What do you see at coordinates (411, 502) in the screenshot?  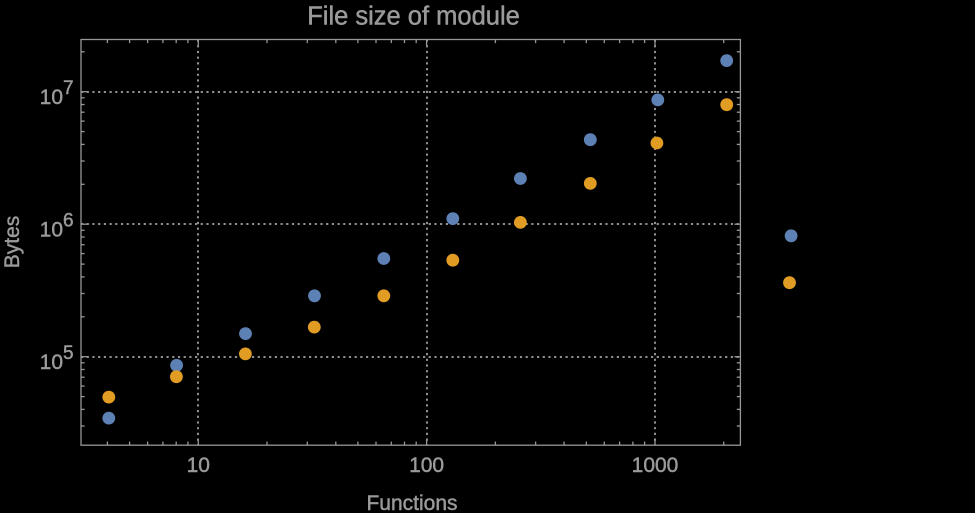 I see `svg-text: Functions` at bounding box center [411, 502].